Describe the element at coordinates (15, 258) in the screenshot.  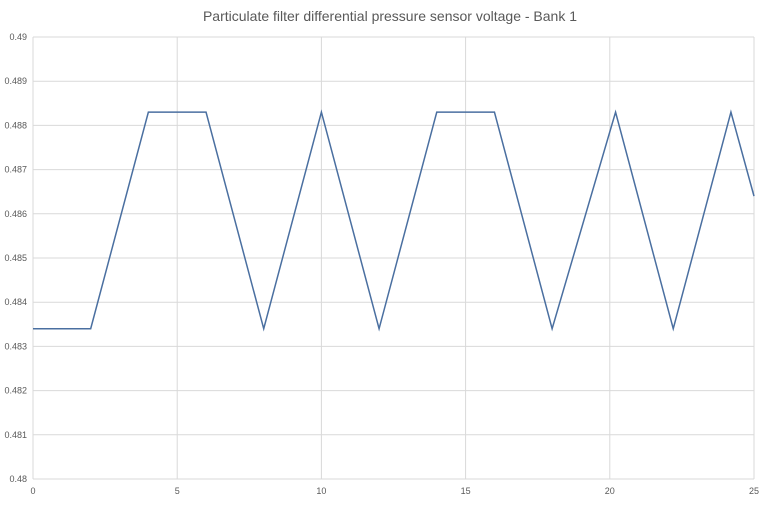
I see `y-tick-label: 0.485` at that location.